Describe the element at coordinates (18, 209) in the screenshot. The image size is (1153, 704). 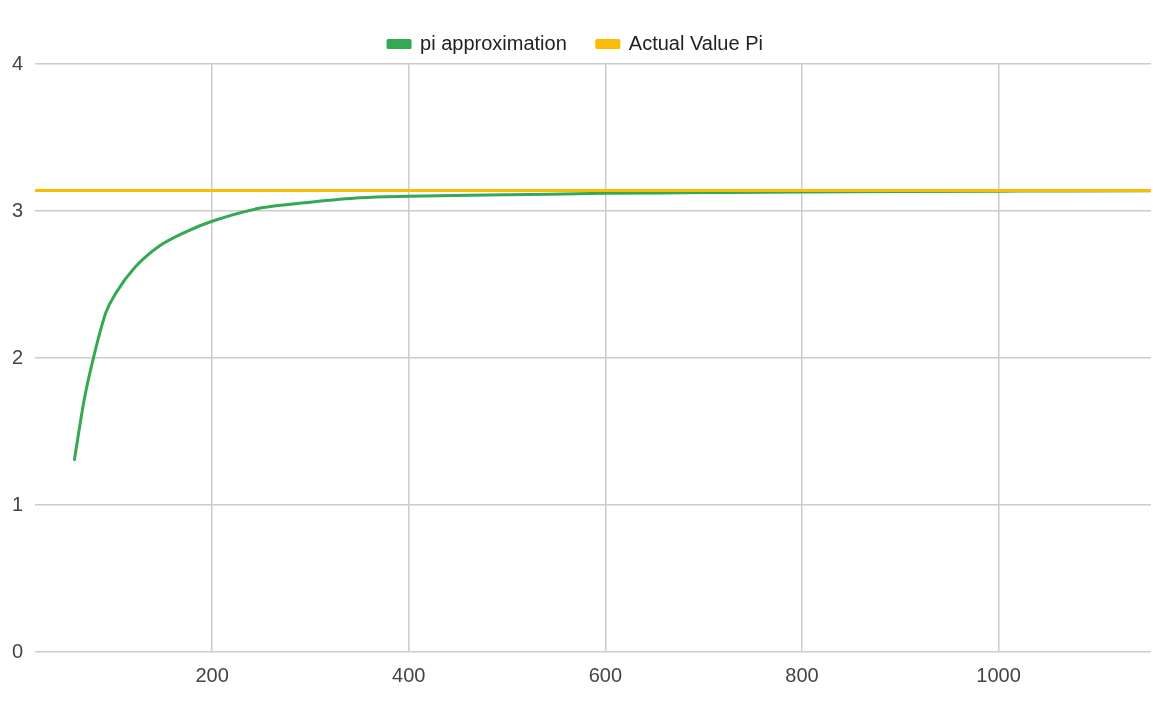
I see `y-tick-label: 3` at that location.